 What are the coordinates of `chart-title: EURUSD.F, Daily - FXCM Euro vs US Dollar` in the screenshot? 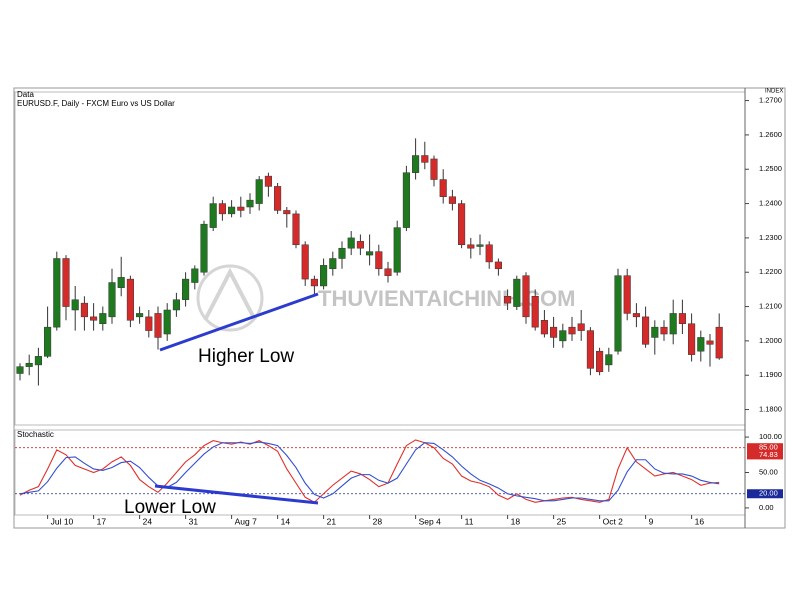 It's located at (96, 103).